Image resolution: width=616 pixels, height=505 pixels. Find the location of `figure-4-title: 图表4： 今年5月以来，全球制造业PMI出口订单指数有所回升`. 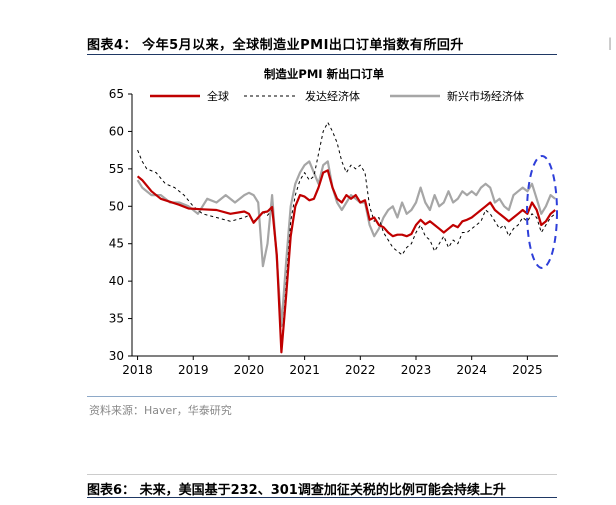

figure-4-title: 图表4： 今年5月以来，全球制造业PMI出口订单指数有所回升 is located at coordinates (275, 45).